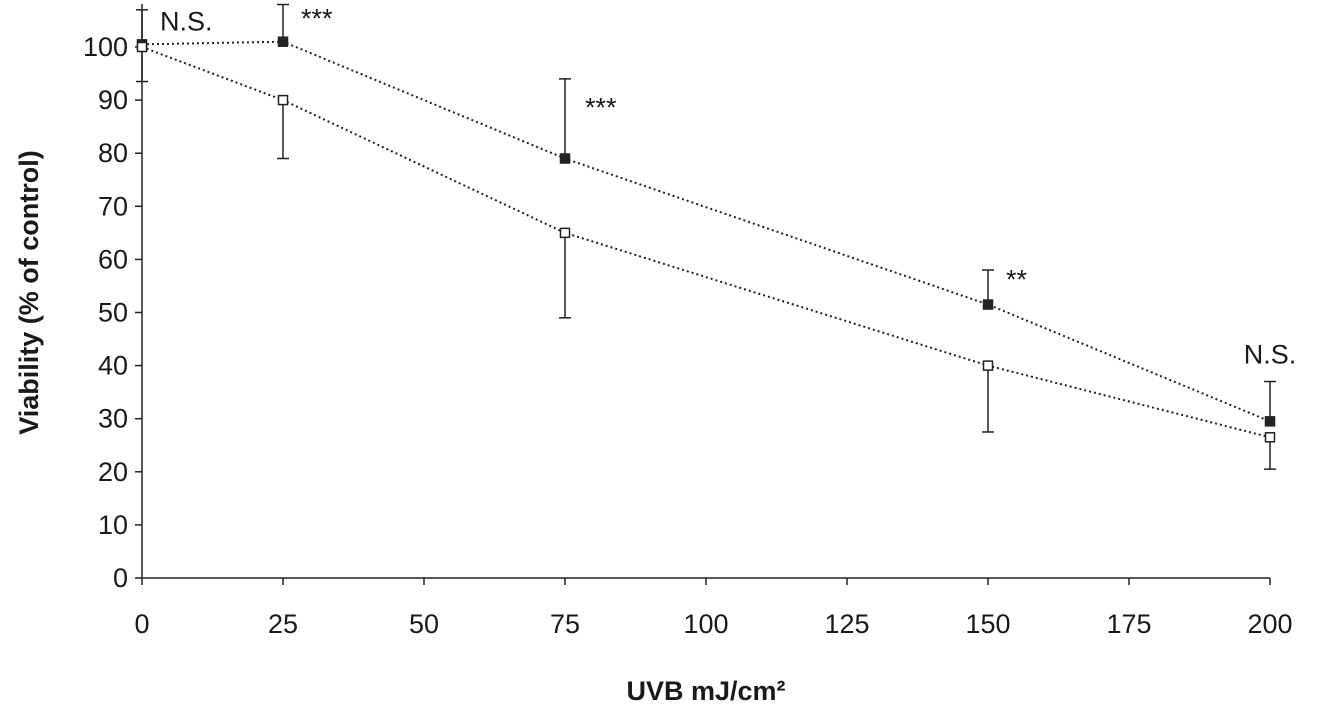 Image resolution: width=1320 pixels, height=708 pixels. I want to click on x-tick-label: 200, so click(1269, 624).